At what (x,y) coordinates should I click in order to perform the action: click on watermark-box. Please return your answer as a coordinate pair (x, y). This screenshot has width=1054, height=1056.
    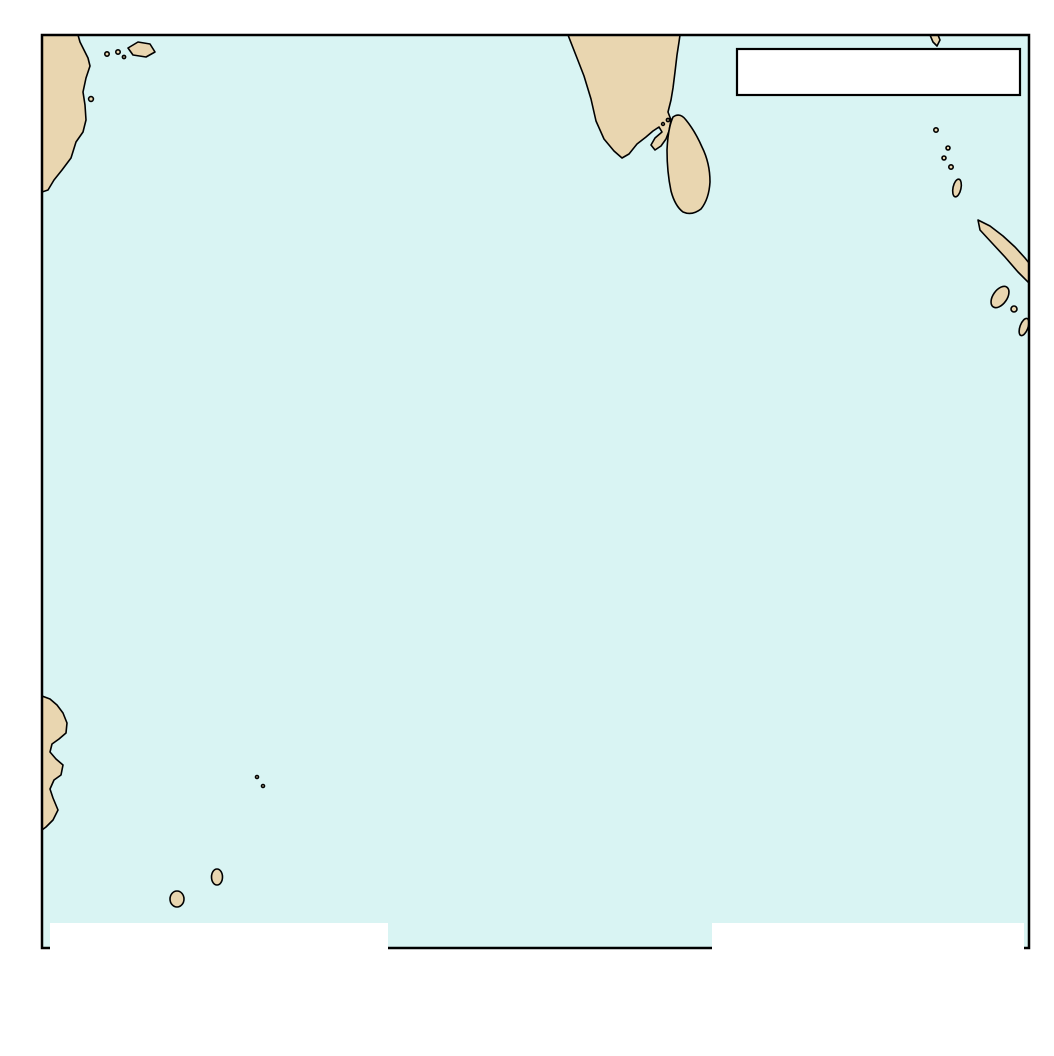
    Looking at the image, I should click on (878, 72).